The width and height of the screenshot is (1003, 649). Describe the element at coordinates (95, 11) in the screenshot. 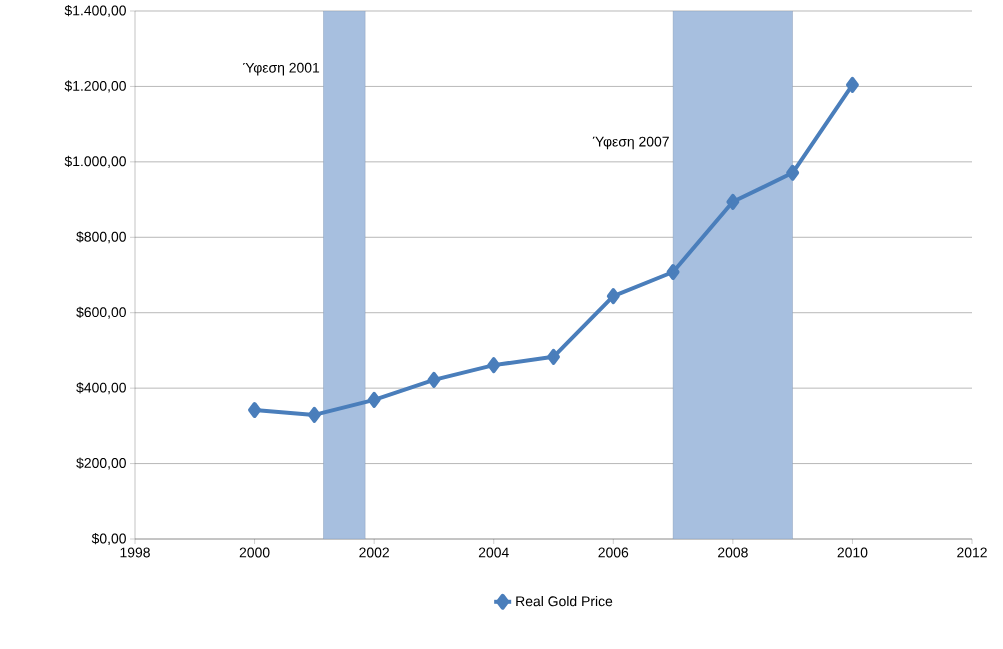

I see `y-tick-label: $1.400,00` at that location.